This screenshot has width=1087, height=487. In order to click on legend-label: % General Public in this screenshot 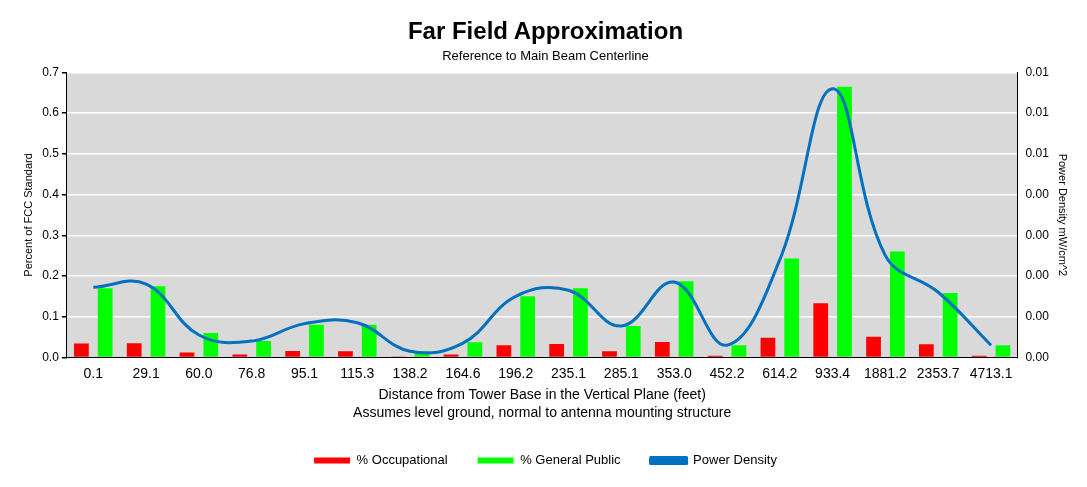, I will do `click(571, 460)`.